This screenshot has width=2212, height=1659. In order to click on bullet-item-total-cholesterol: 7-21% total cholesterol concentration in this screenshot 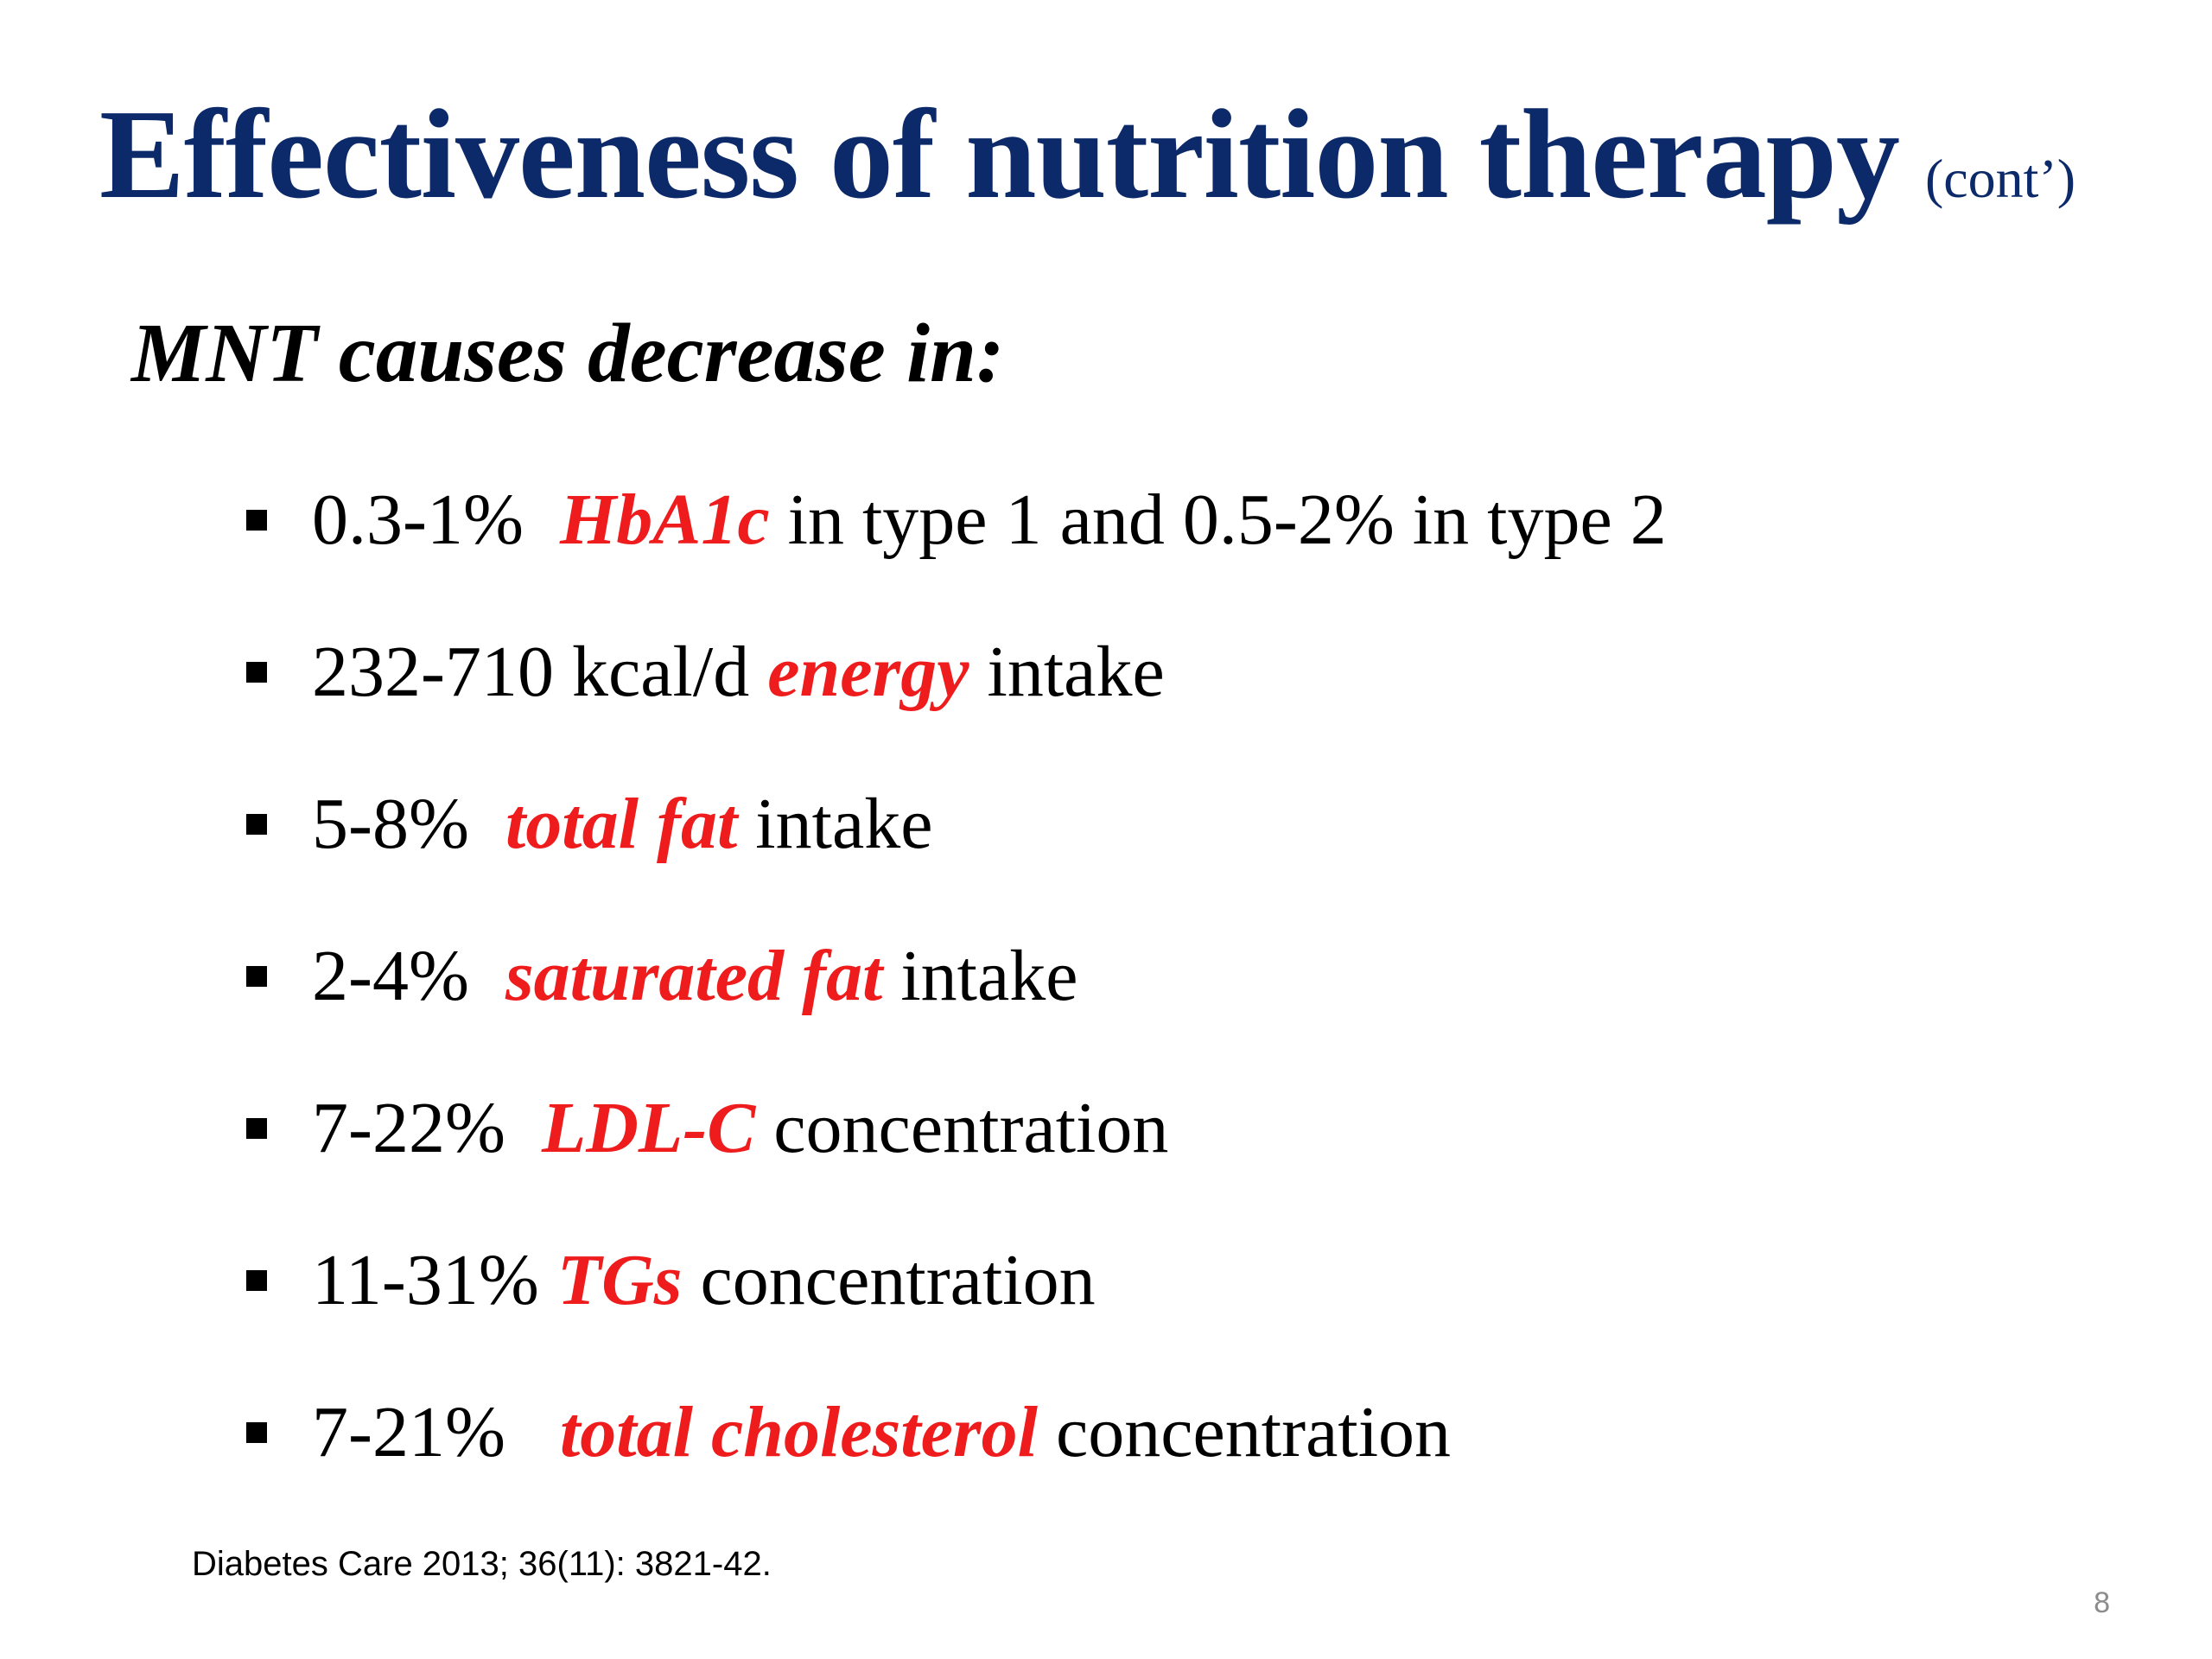, I will do `click(956, 1472)`.